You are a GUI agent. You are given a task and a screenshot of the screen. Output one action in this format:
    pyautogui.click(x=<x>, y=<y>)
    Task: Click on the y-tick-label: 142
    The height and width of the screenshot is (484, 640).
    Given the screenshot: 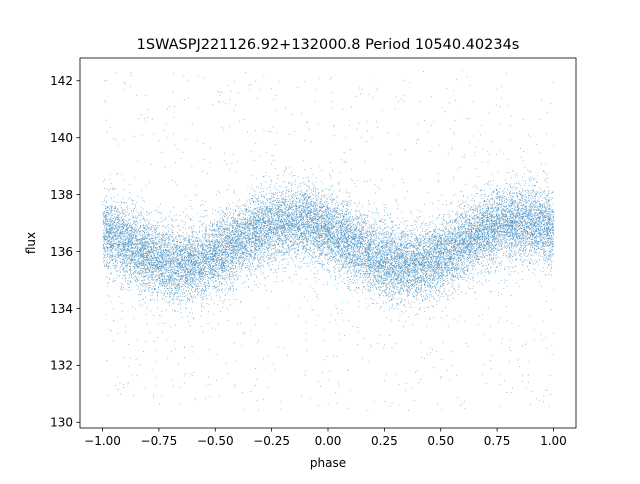 What is the action you would take?
    pyautogui.click(x=61, y=81)
    